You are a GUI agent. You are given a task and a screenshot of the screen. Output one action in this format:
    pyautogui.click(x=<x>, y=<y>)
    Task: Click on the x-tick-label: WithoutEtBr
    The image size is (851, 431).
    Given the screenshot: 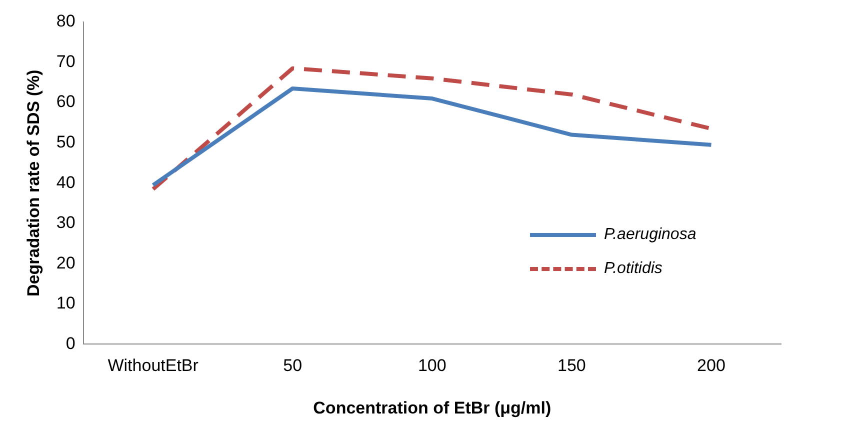 What is the action you would take?
    pyautogui.click(x=153, y=366)
    